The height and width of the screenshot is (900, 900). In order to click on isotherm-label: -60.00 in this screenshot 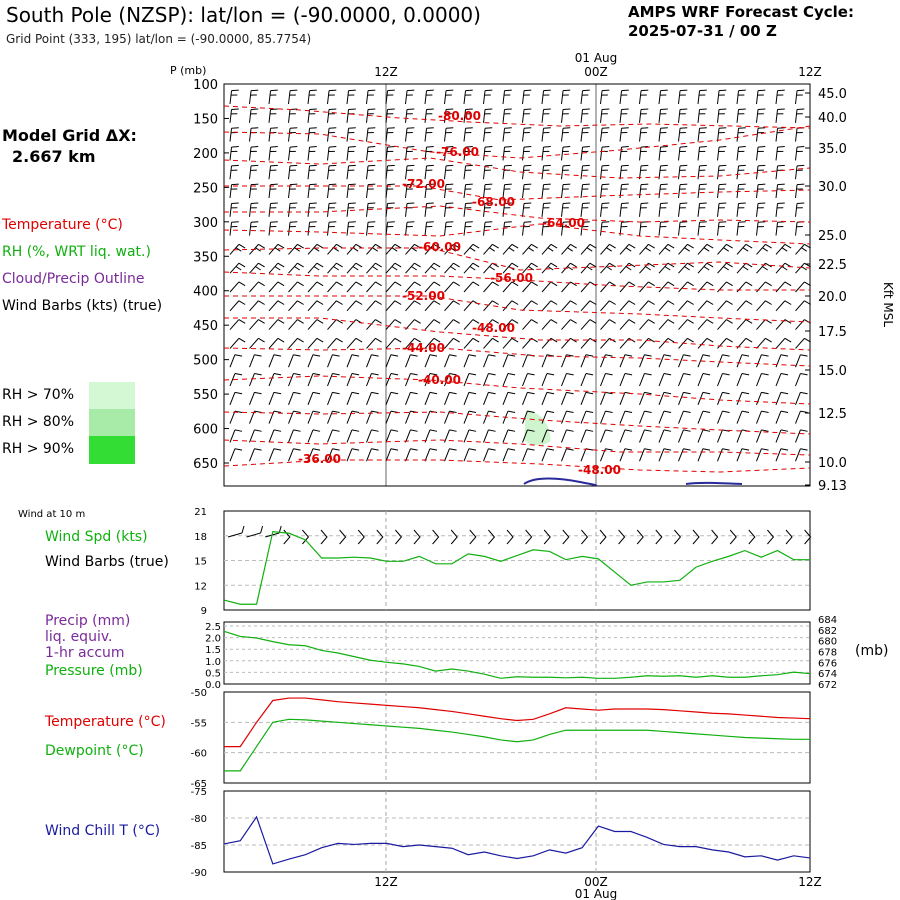, I will do `click(439, 247)`.